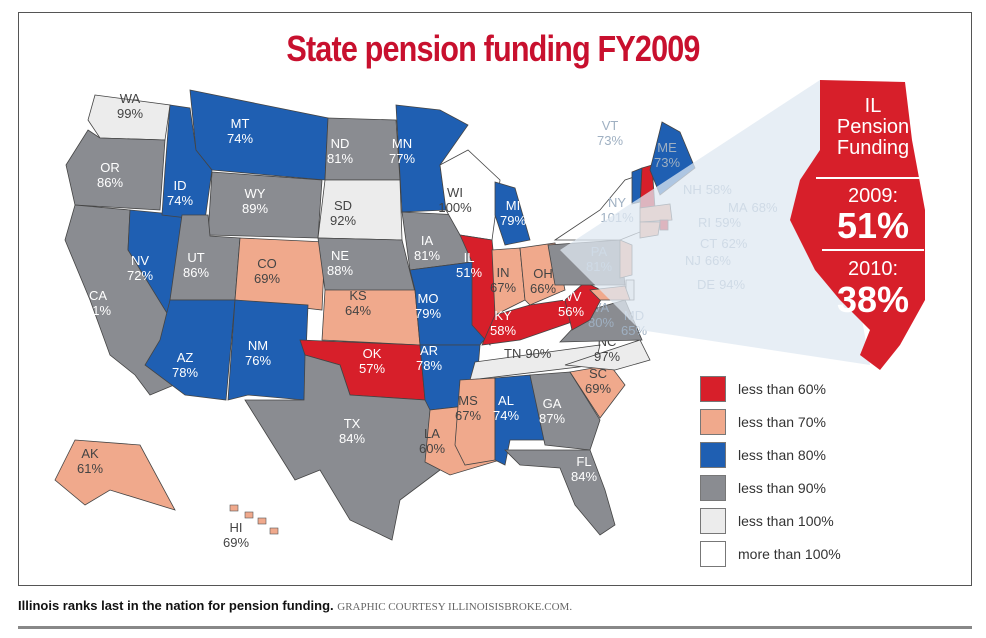 The image size is (986, 638). Describe the element at coordinates (873, 196) in the screenshot. I see `callout-year1: 2009:` at that location.